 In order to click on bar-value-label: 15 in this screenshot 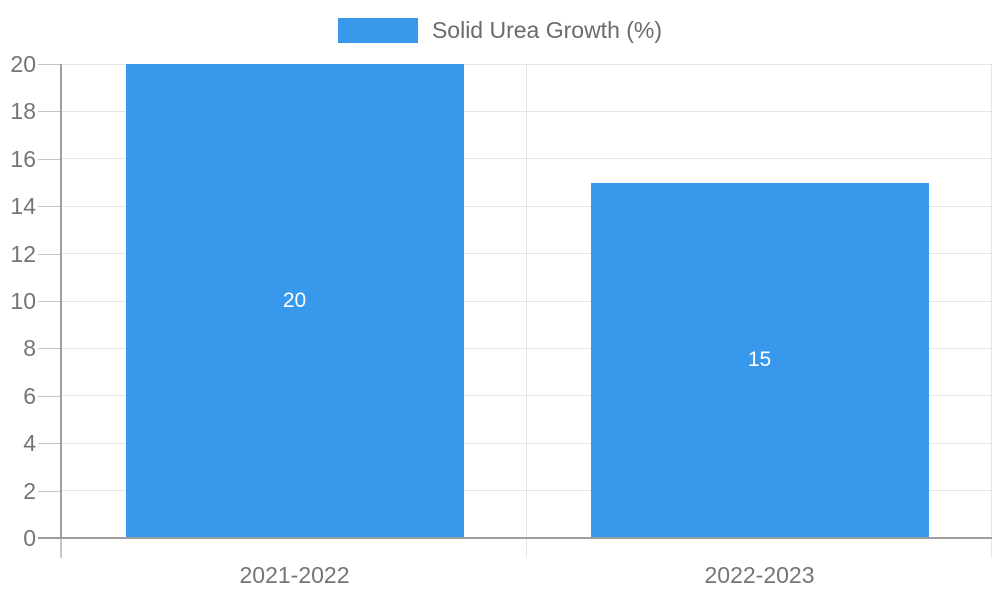, I will do `click(759, 360)`.